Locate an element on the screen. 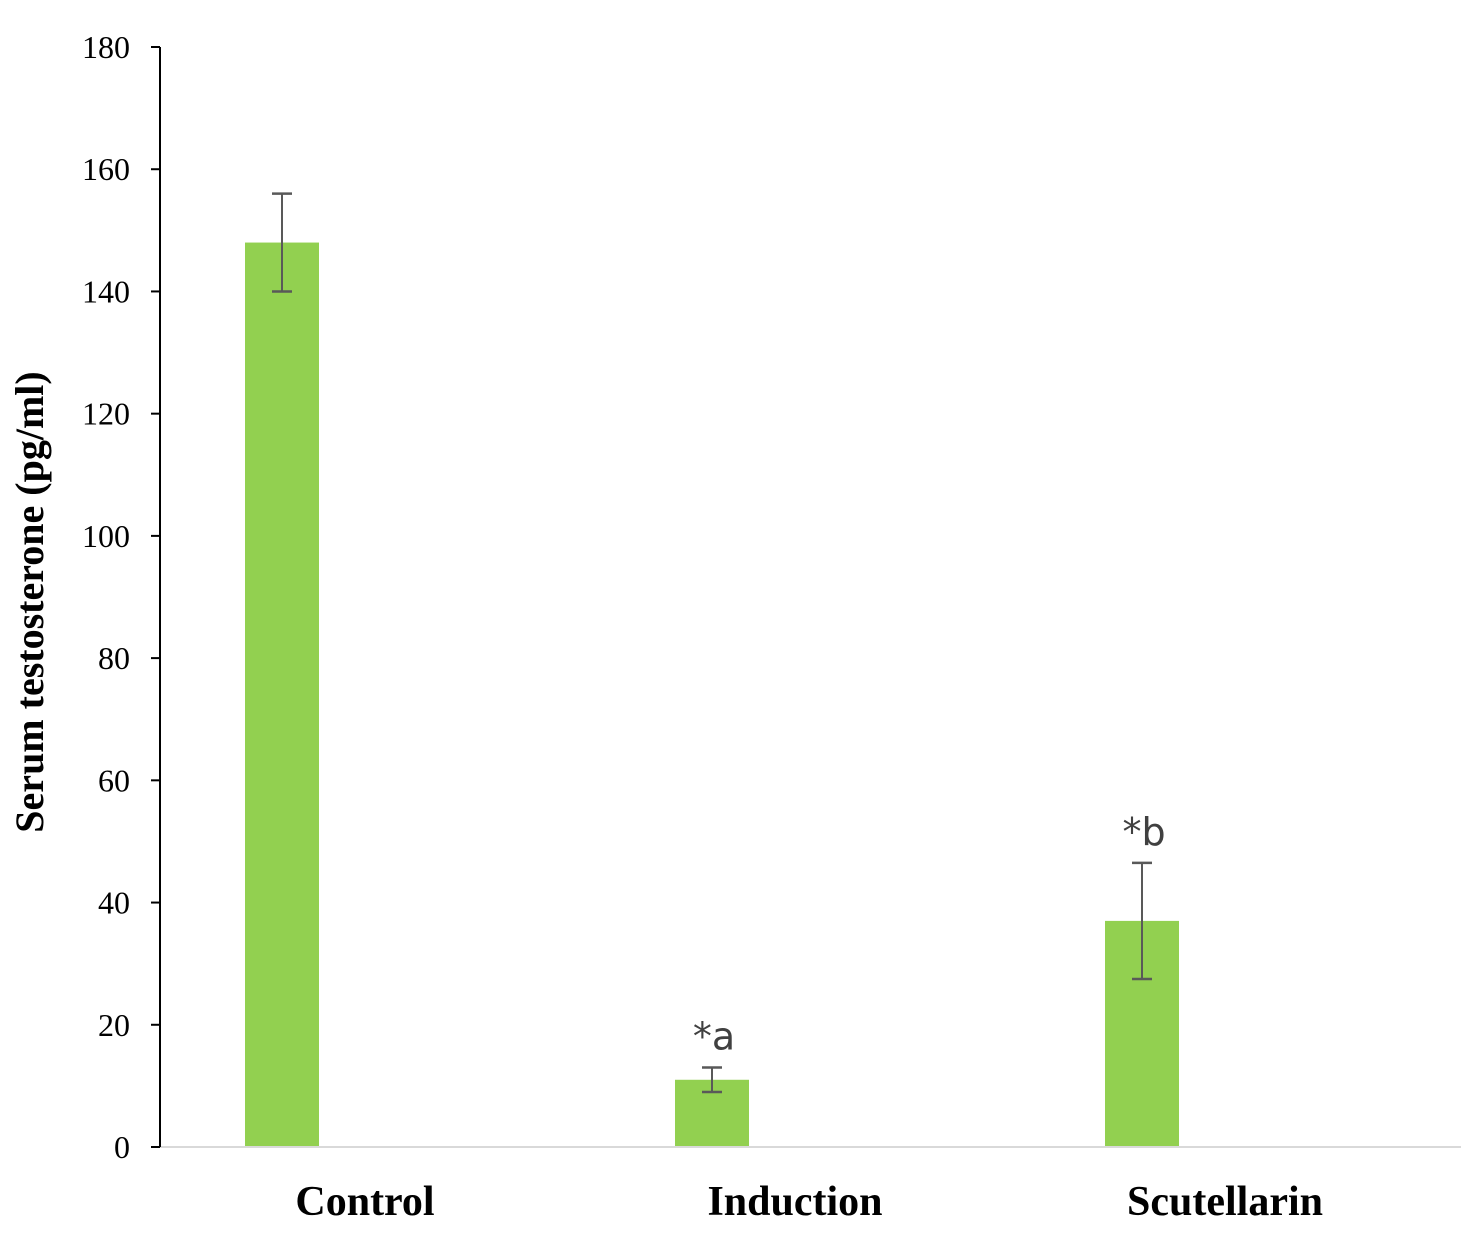 The width and height of the screenshot is (1461, 1249). y-tick-label: 140 is located at coordinates (106, 291).